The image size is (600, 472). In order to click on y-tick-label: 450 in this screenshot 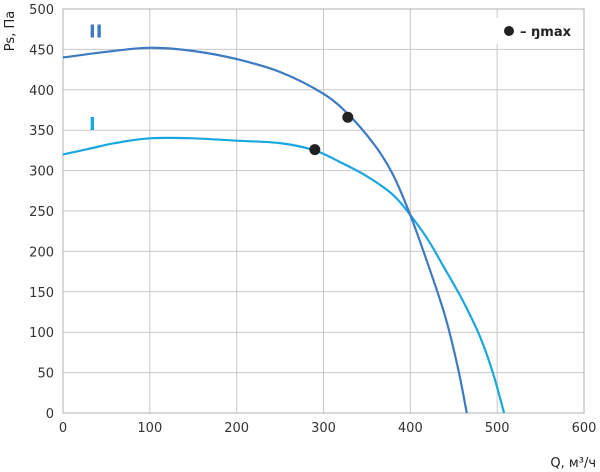, I will do `click(41, 50)`.